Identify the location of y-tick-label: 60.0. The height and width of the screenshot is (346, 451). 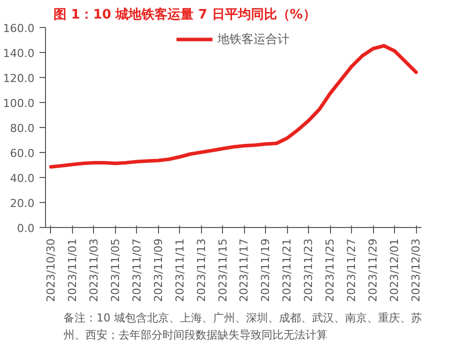
(22, 153).